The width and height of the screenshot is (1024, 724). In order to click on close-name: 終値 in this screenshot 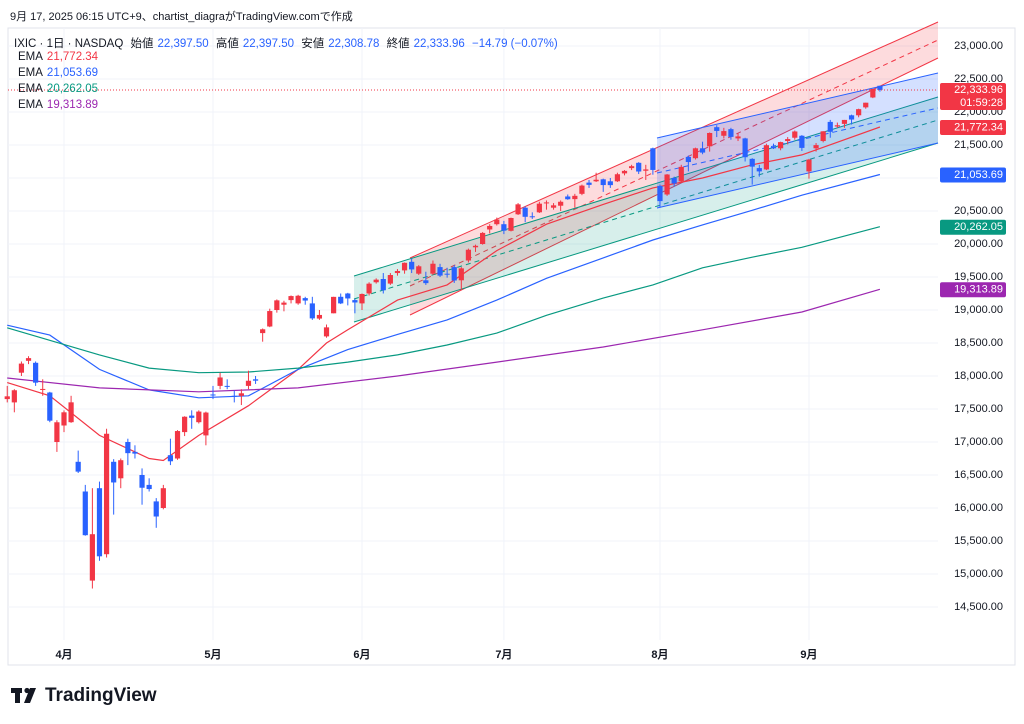, I will do `click(398, 44)`.